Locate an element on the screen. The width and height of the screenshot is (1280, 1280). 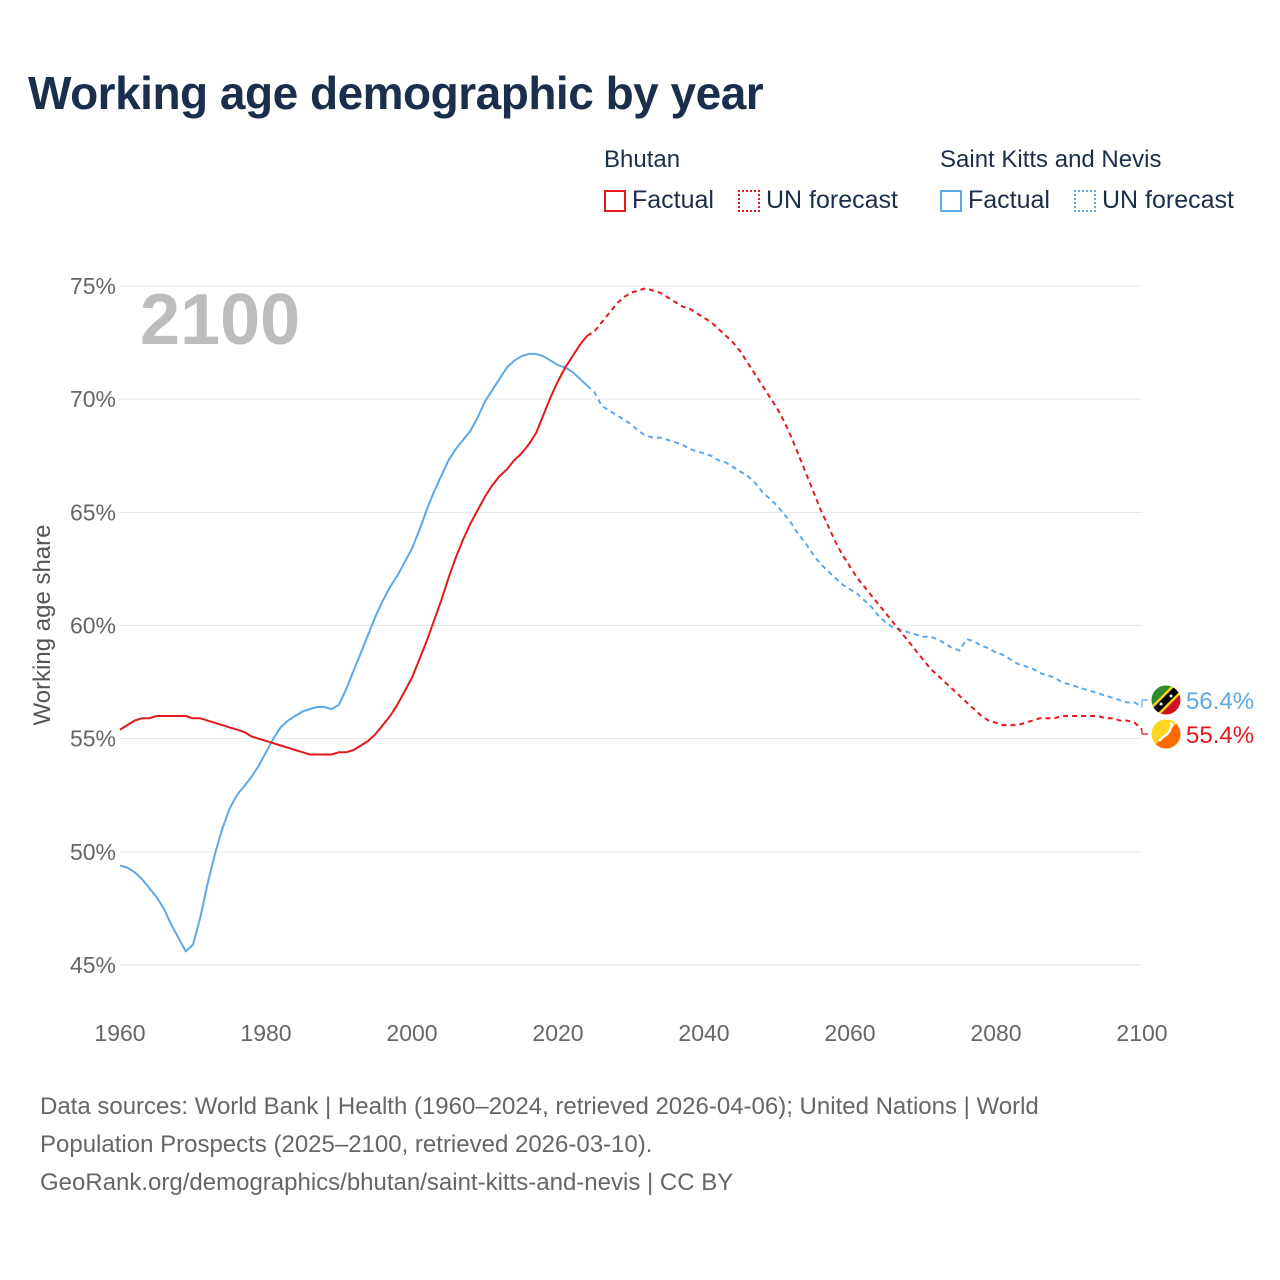
saint-kitts-and-nevis-flag-icon is located at coordinates (1166, 700).